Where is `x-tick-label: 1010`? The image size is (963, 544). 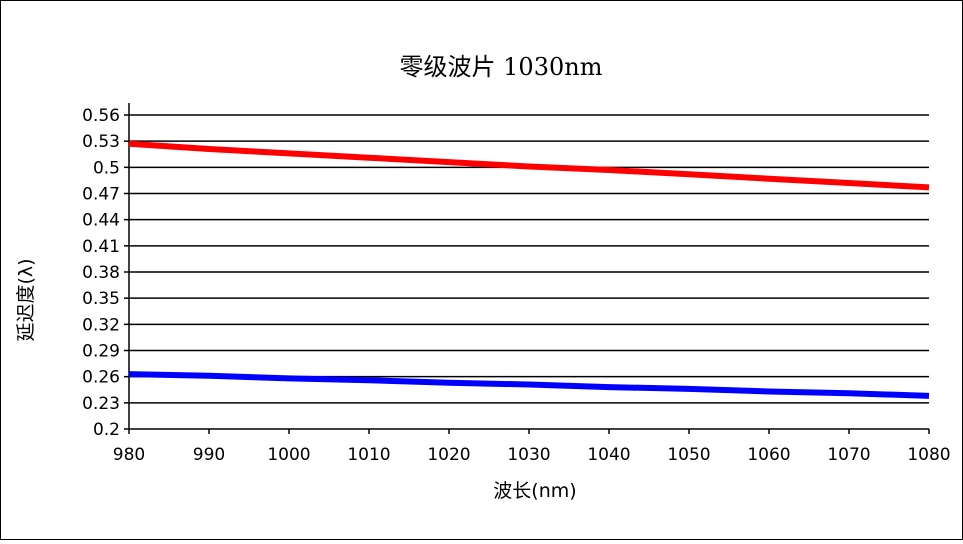 x-tick-label: 1010 is located at coordinates (368, 455).